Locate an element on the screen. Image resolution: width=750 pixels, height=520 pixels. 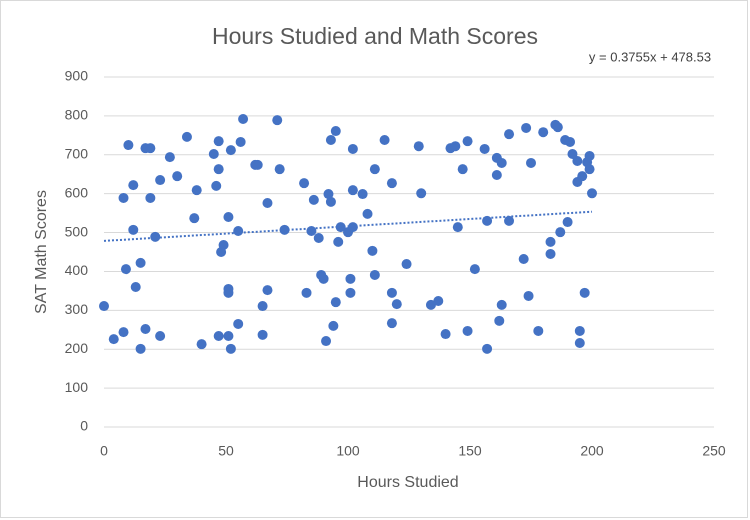
y-axis-label: SAT Math Scores is located at coordinates (41, 252).